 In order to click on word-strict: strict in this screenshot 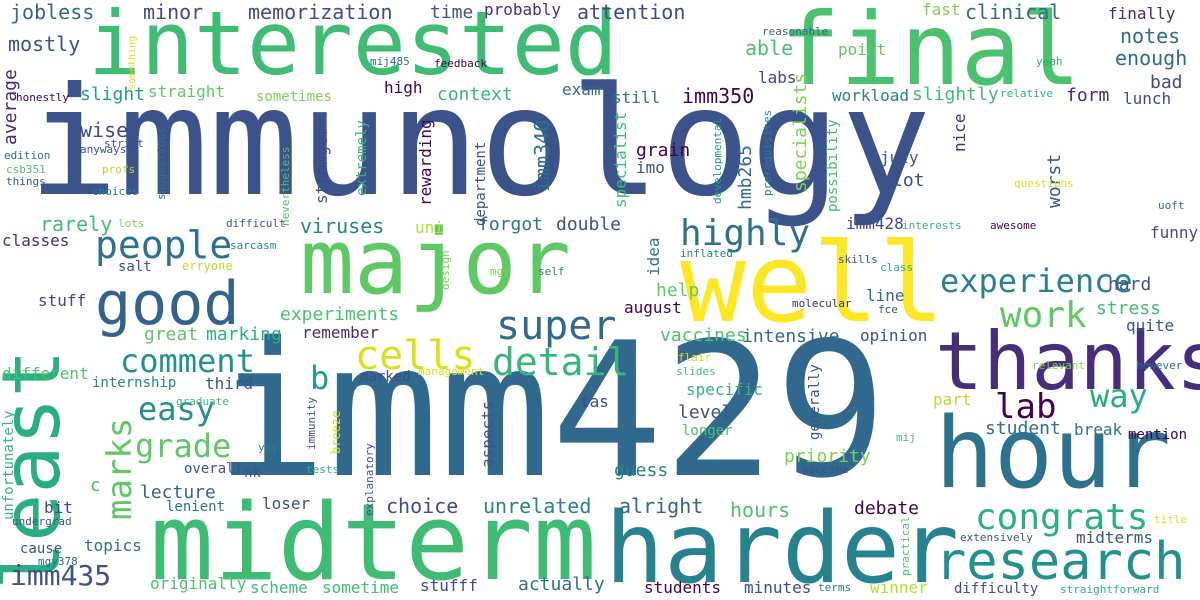, I will do `click(124, 143)`.